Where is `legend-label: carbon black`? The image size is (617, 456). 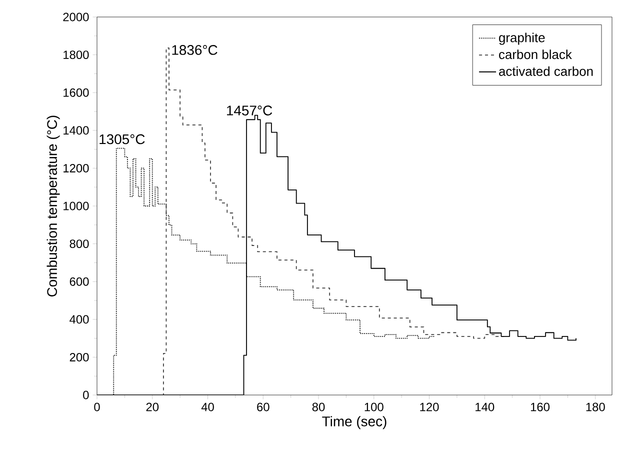
legend-label: carbon black is located at coordinates (535, 55).